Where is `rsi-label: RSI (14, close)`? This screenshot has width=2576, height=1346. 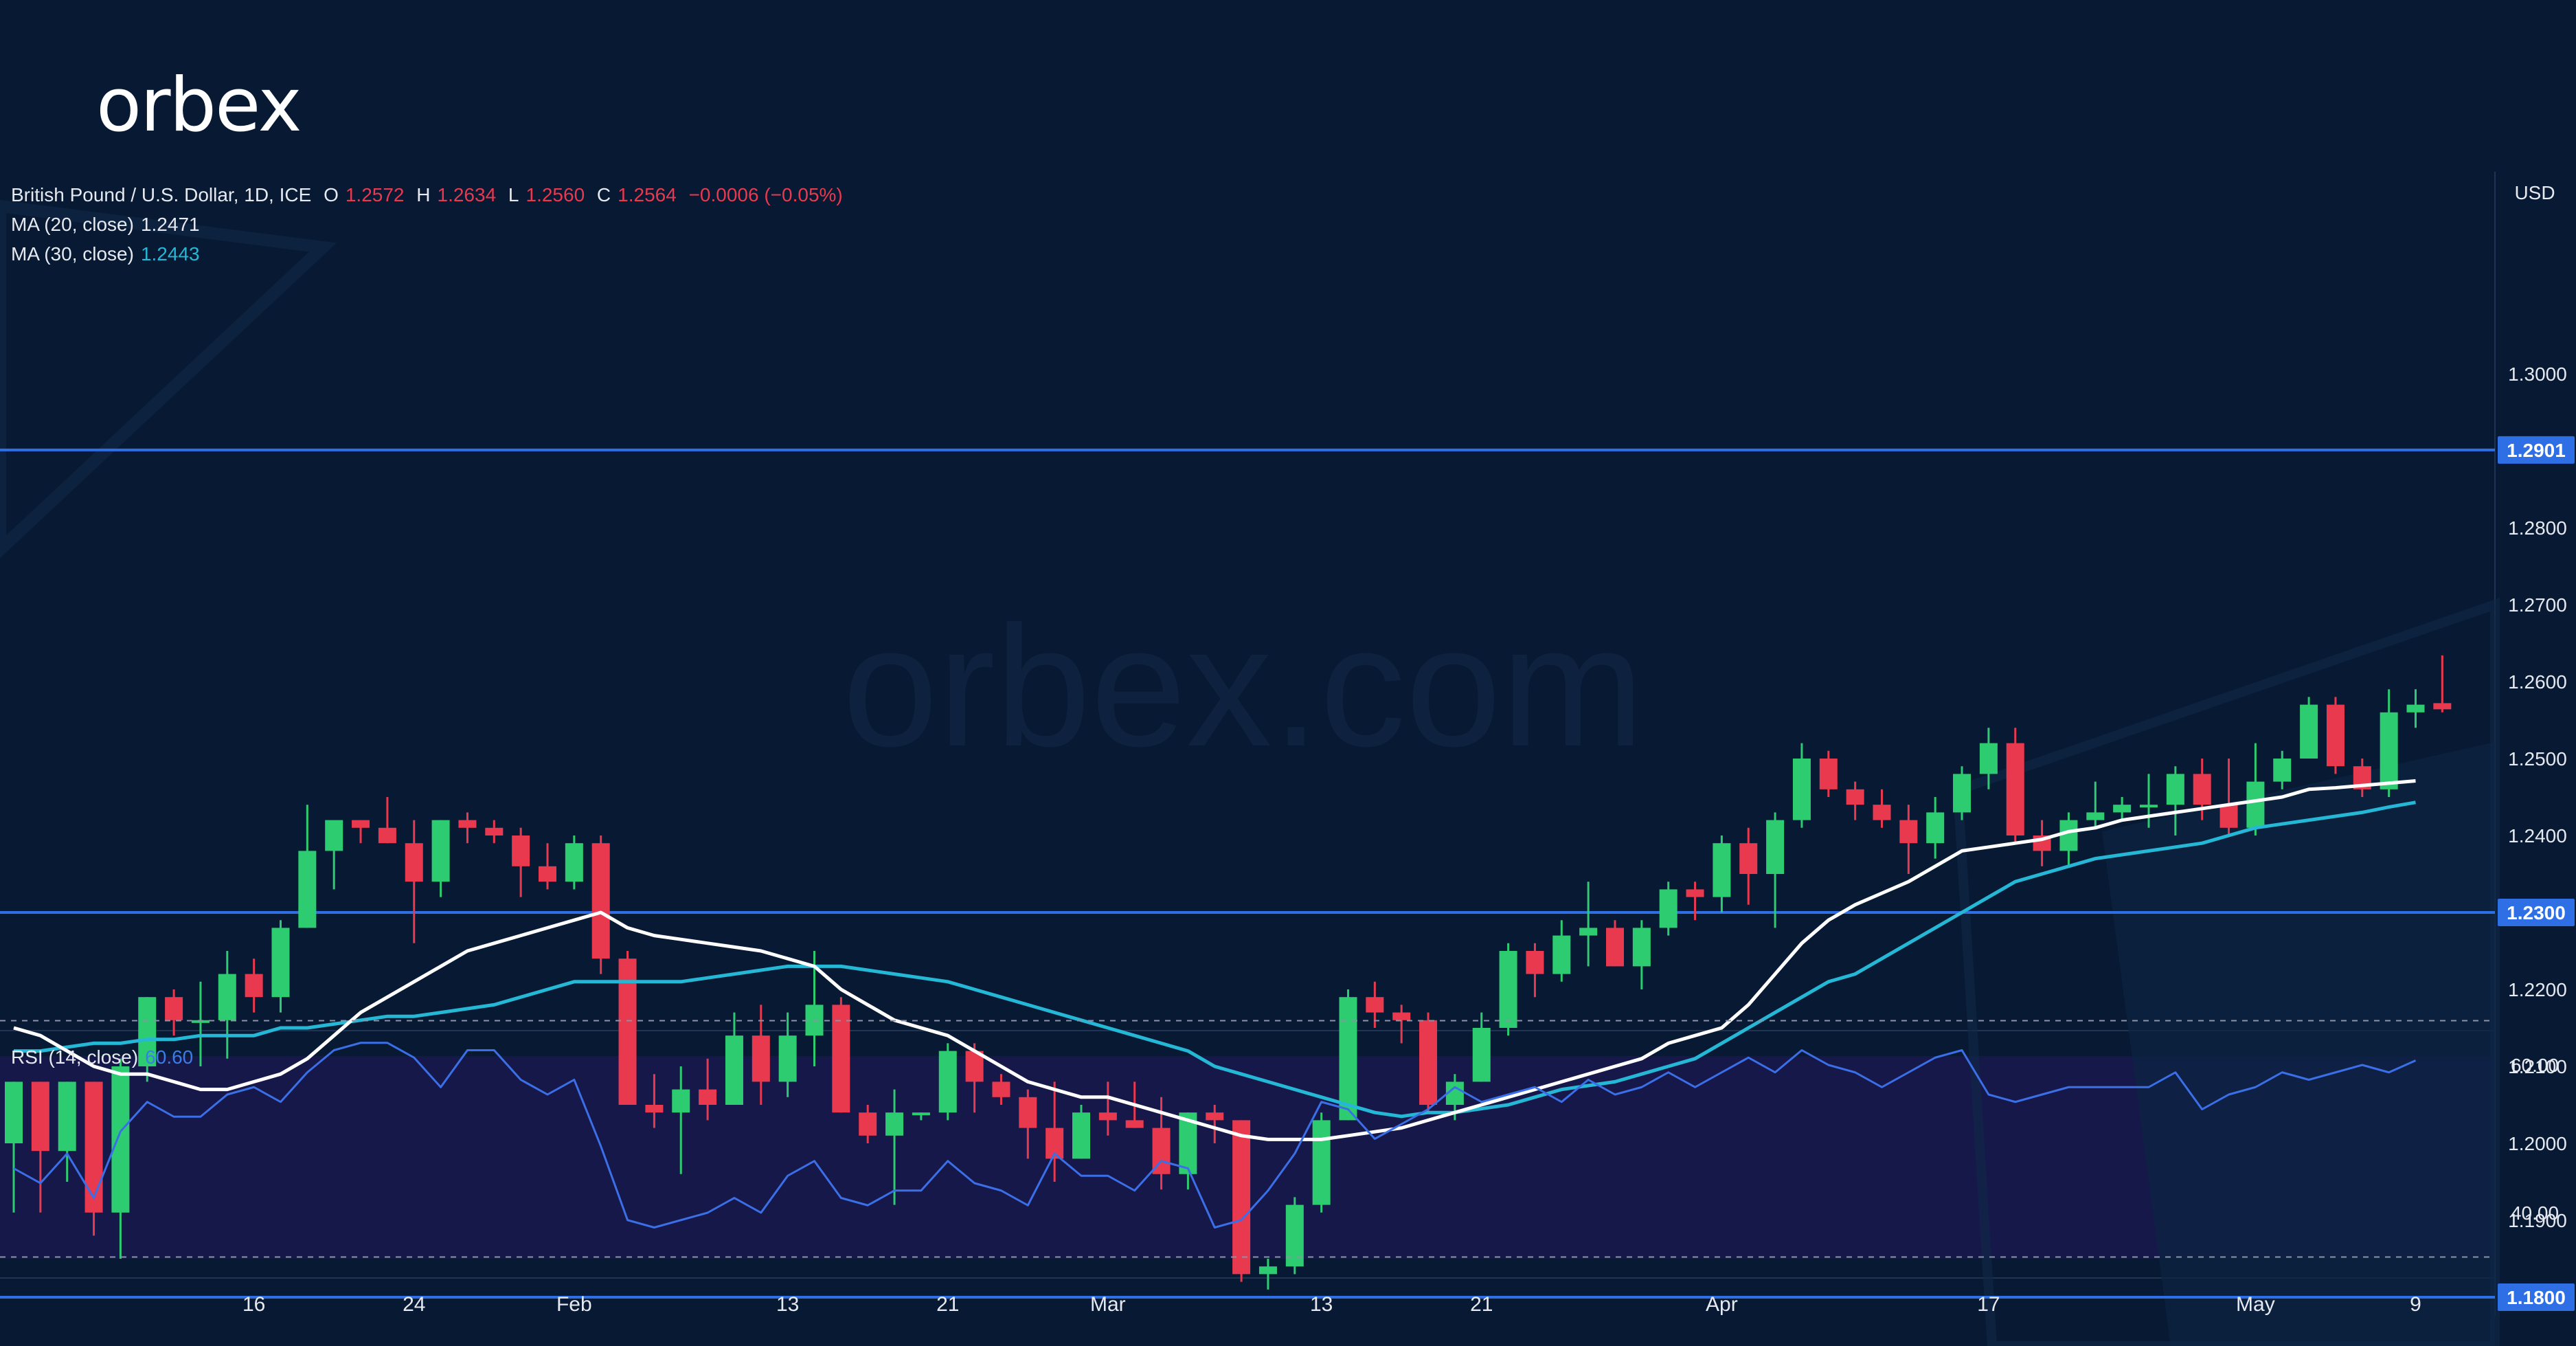
rsi-label: RSI (14, close) is located at coordinates (75, 1057).